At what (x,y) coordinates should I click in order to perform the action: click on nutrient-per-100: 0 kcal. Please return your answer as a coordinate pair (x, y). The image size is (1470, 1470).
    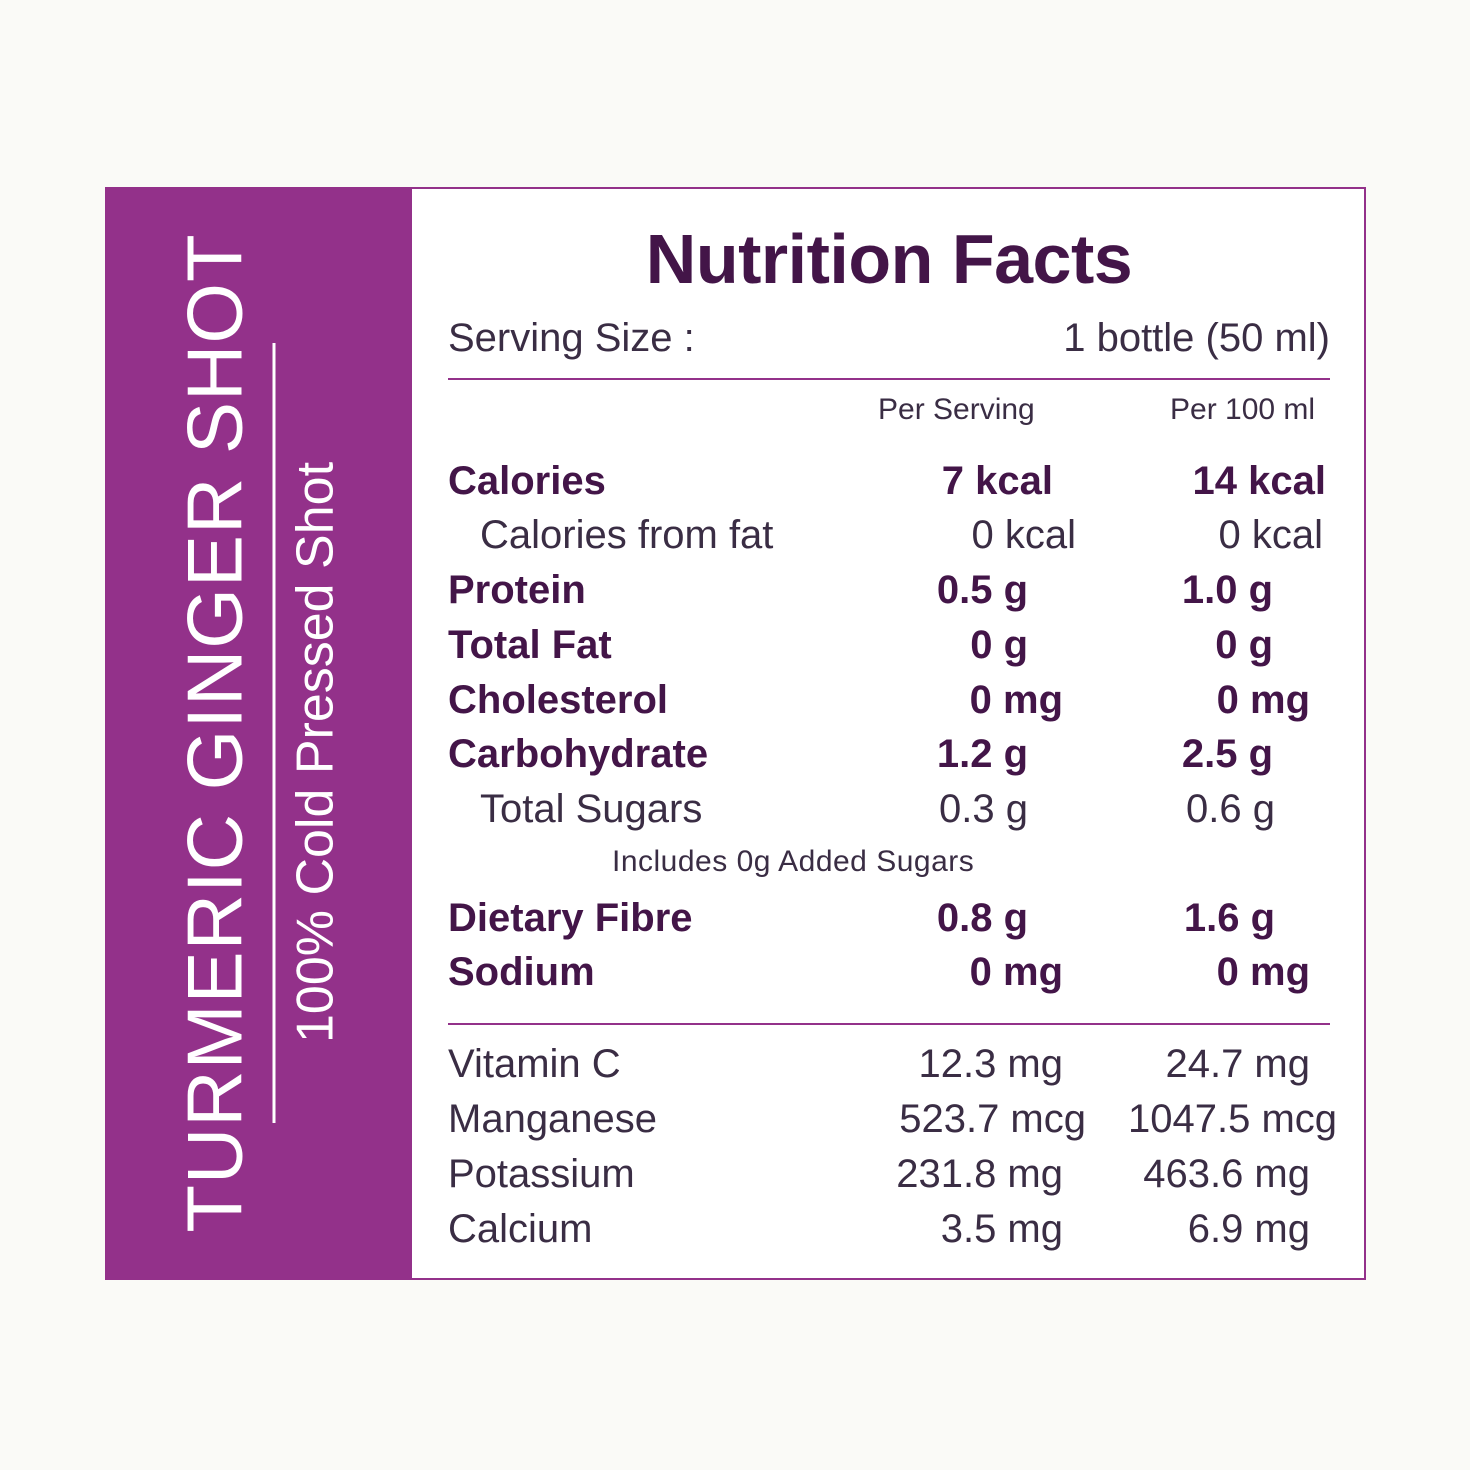
    Looking at the image, I should click on (1271, 535).